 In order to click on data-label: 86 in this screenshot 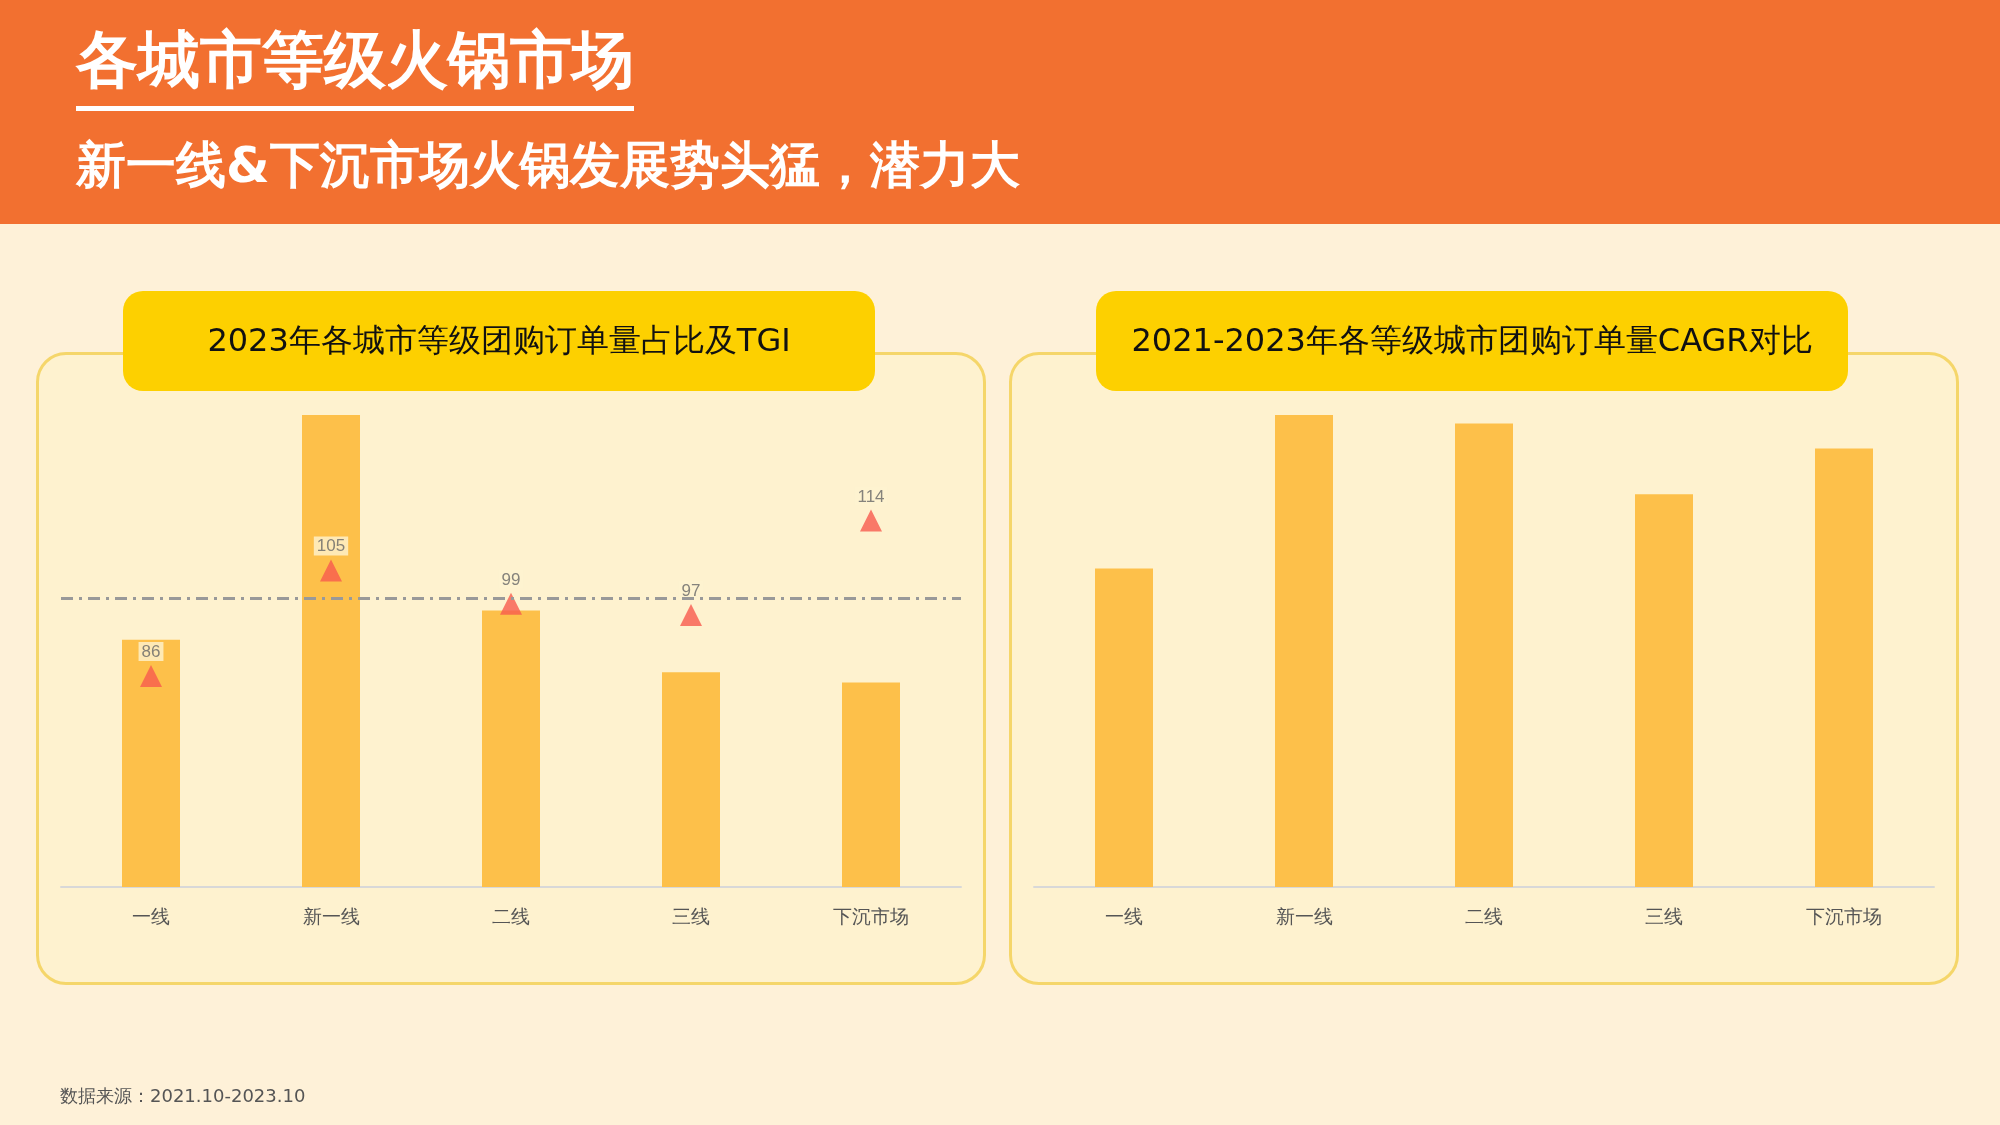, I will do `click(151, 651)`.